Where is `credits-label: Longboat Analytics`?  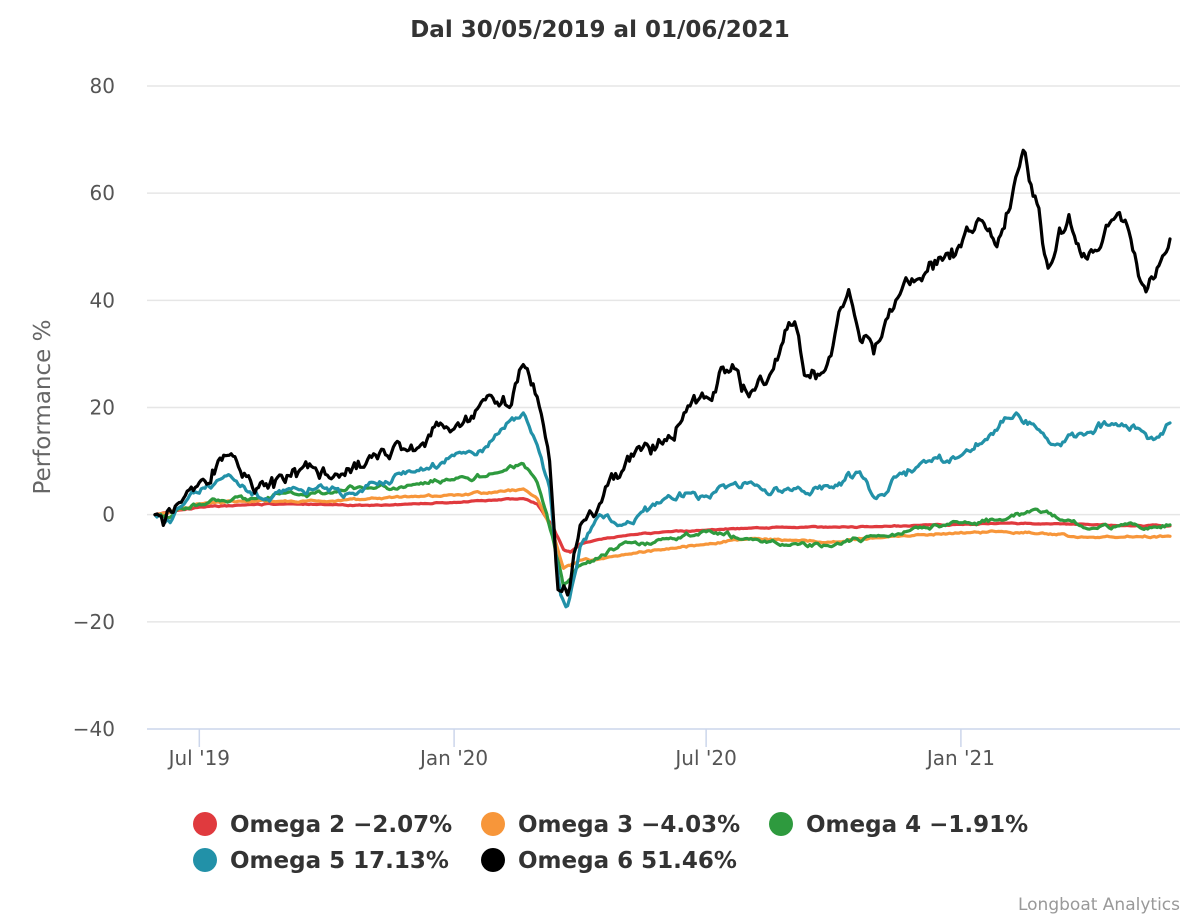 credits-label: Longboat Analytics is located at coordinates (1099, 905).